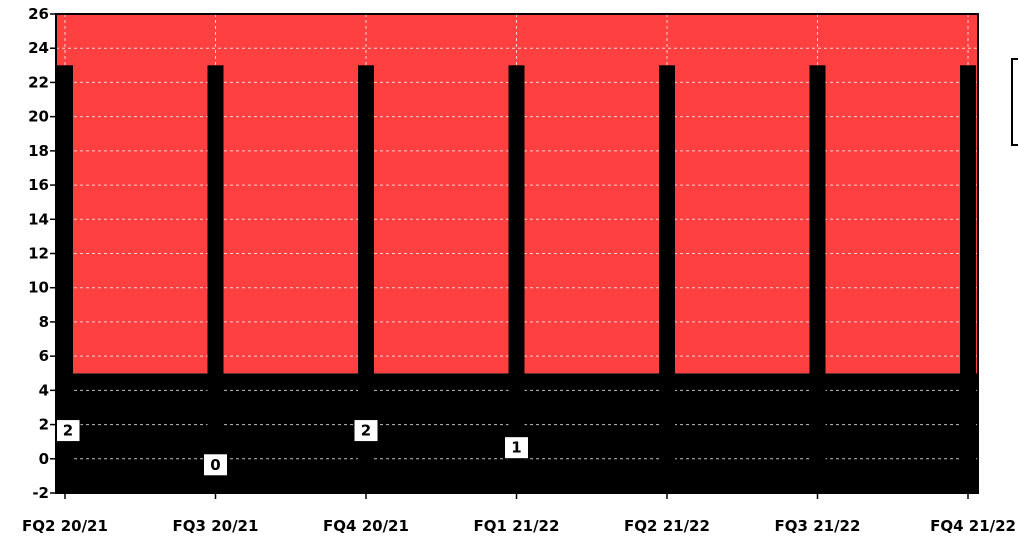 Image resolution: width=1018 pixels, height=538 pixels. Describe the element at coordinates (38, 48) in the screenshot. I see `y-tick-label: 24` at that location.